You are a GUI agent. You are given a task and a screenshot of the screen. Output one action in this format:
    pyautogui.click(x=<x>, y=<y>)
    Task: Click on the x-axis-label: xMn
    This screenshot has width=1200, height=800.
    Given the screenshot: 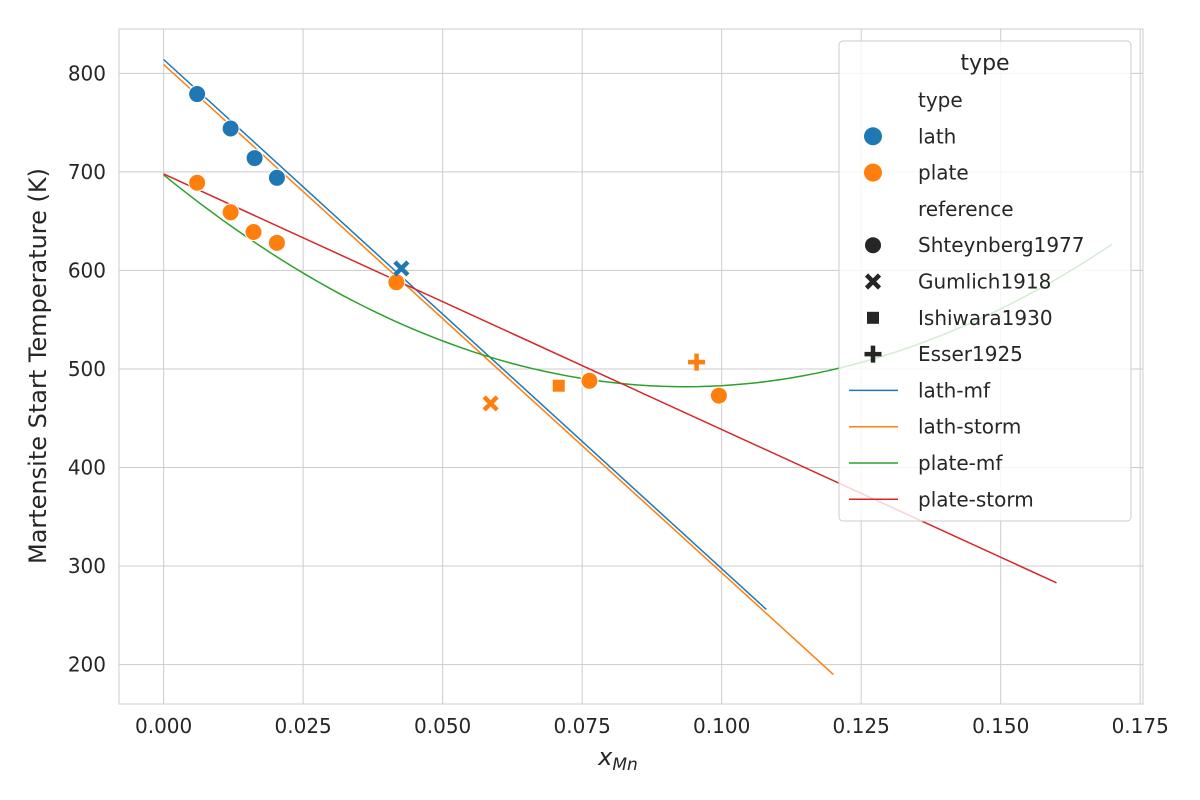 What is the action you would take?
    pyautogui.click(x=617, y=759)
    